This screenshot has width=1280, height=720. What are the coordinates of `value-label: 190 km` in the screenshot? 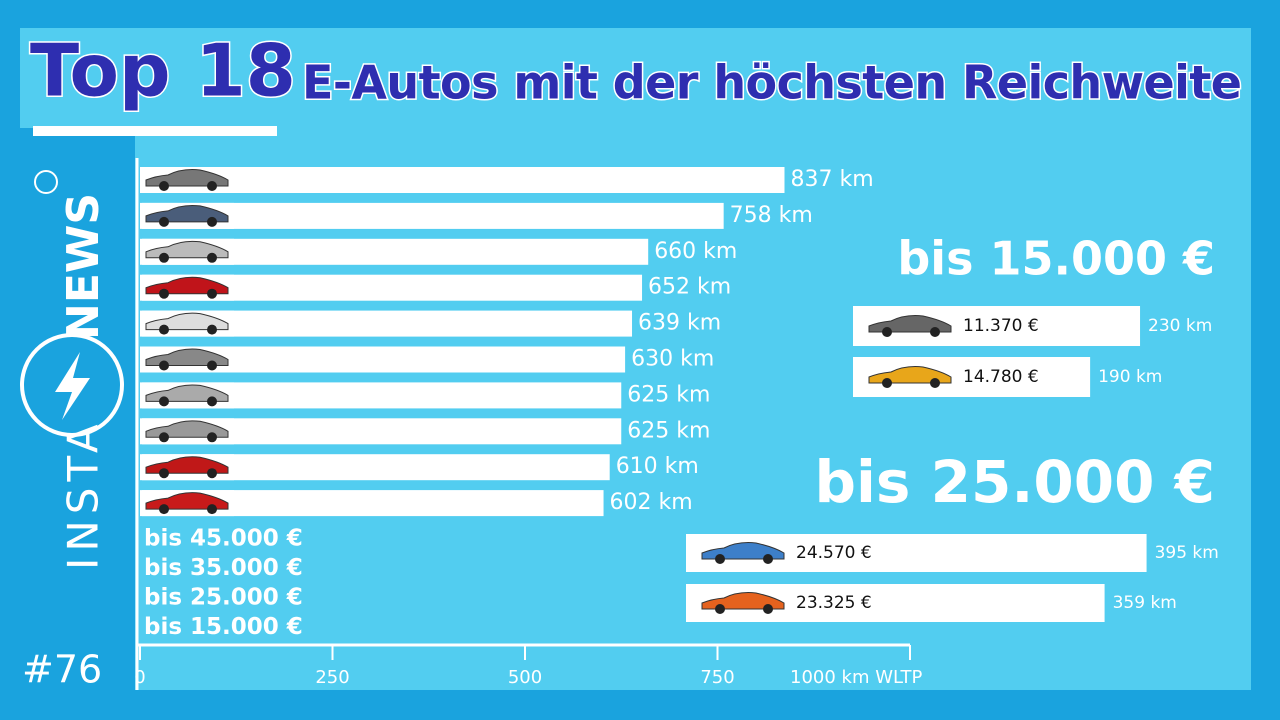 It's located at (1130, 377).